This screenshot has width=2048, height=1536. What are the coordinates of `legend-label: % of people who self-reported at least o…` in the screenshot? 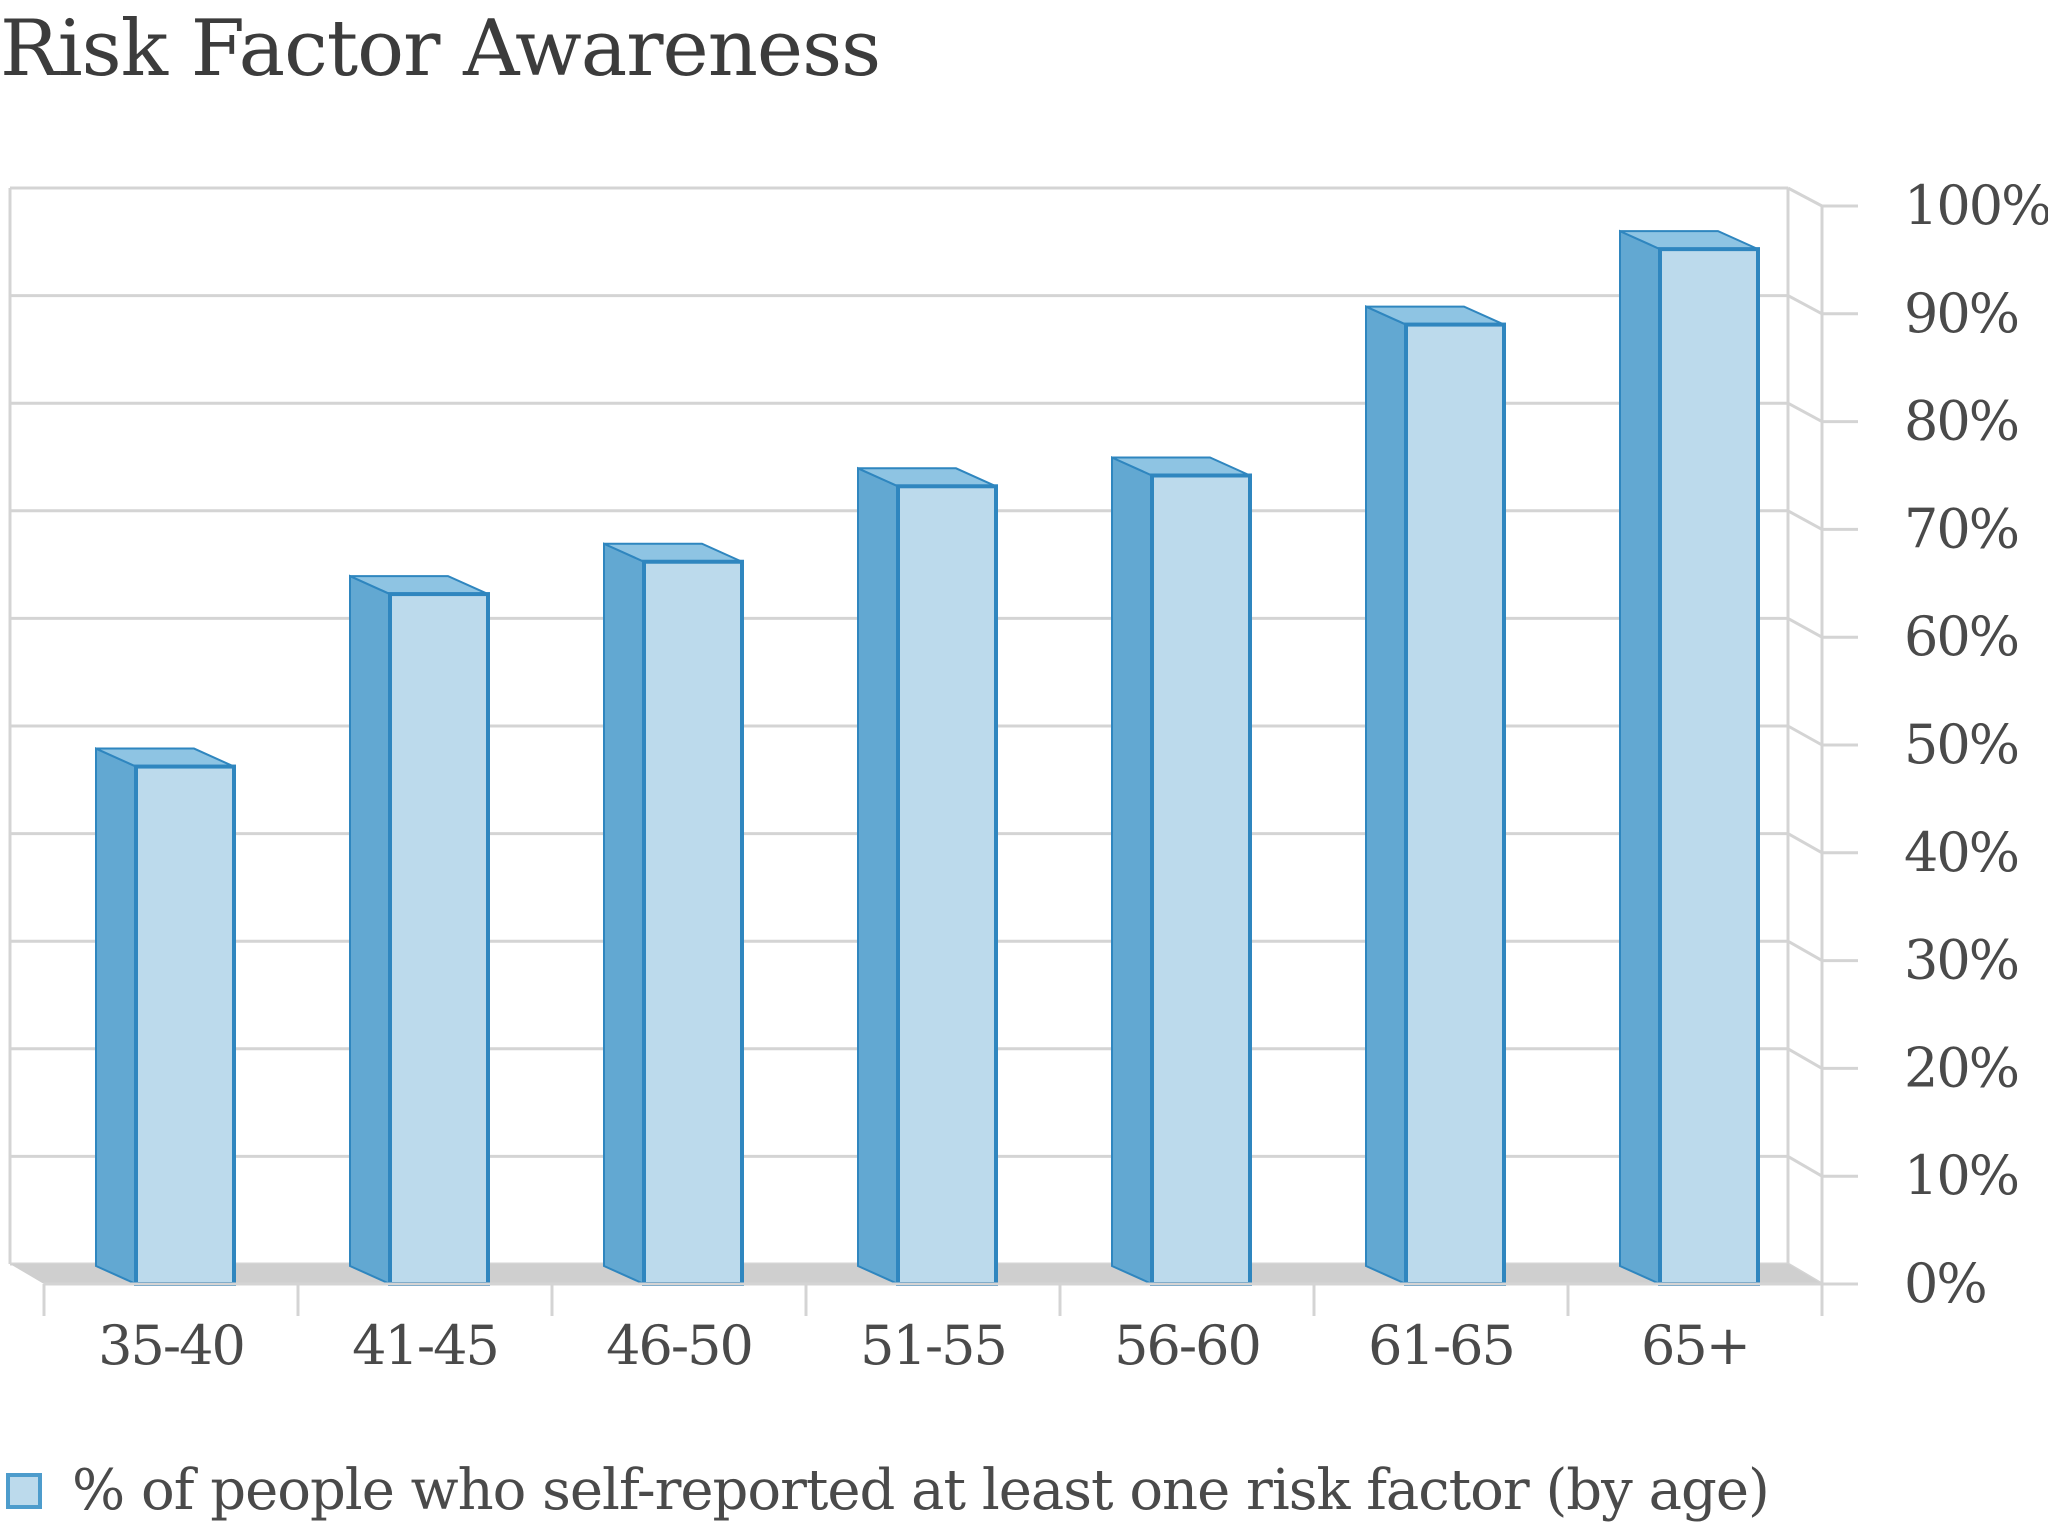 It's located at (921, 1490).